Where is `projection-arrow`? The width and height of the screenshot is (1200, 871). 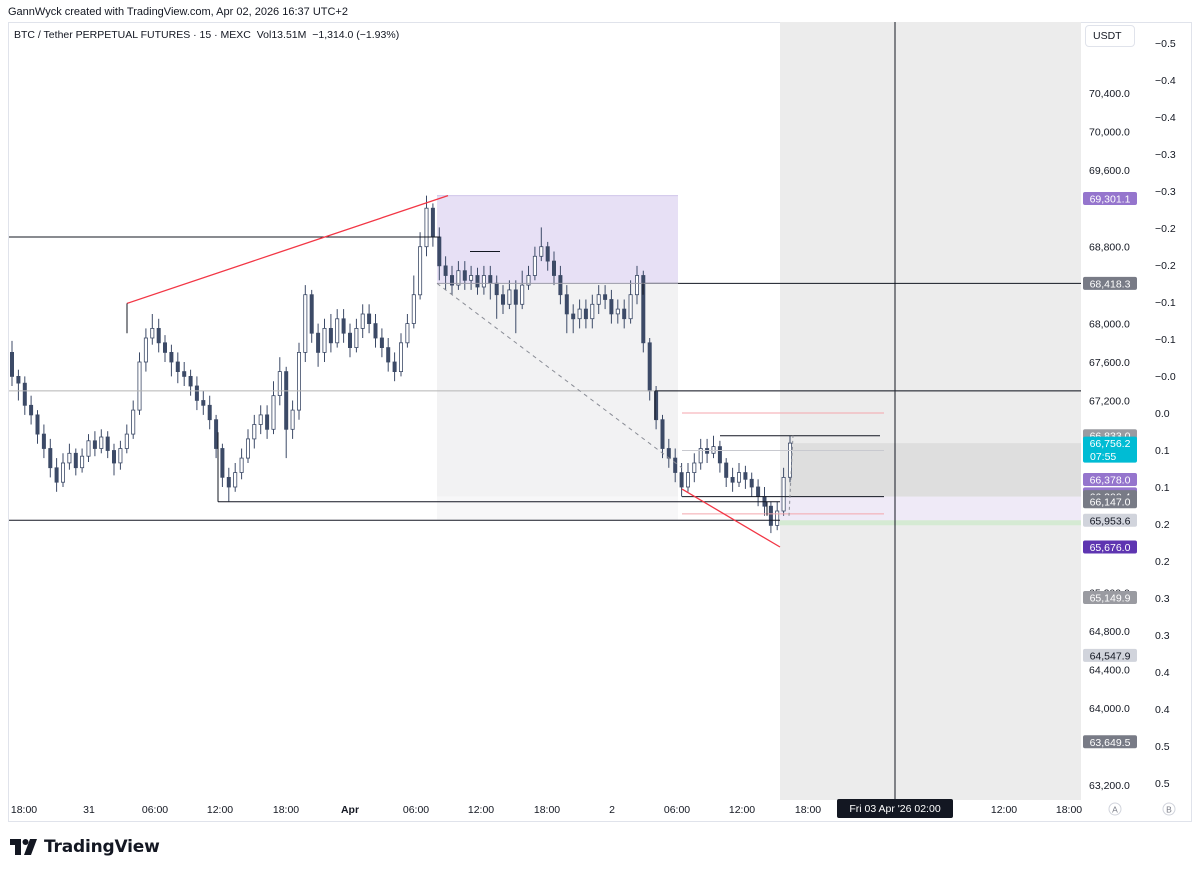 projection-arrow is located at coordinates (791, 475).